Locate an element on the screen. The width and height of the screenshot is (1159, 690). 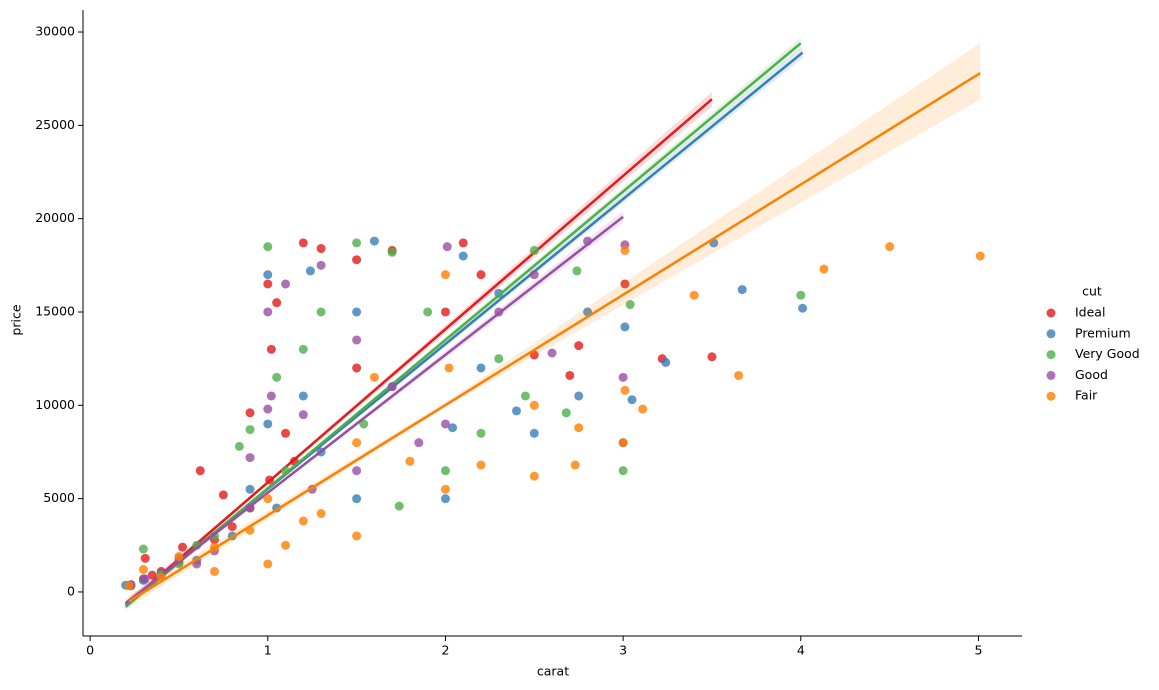
x-tick-label: 0 is located at coordinates (90, 650).